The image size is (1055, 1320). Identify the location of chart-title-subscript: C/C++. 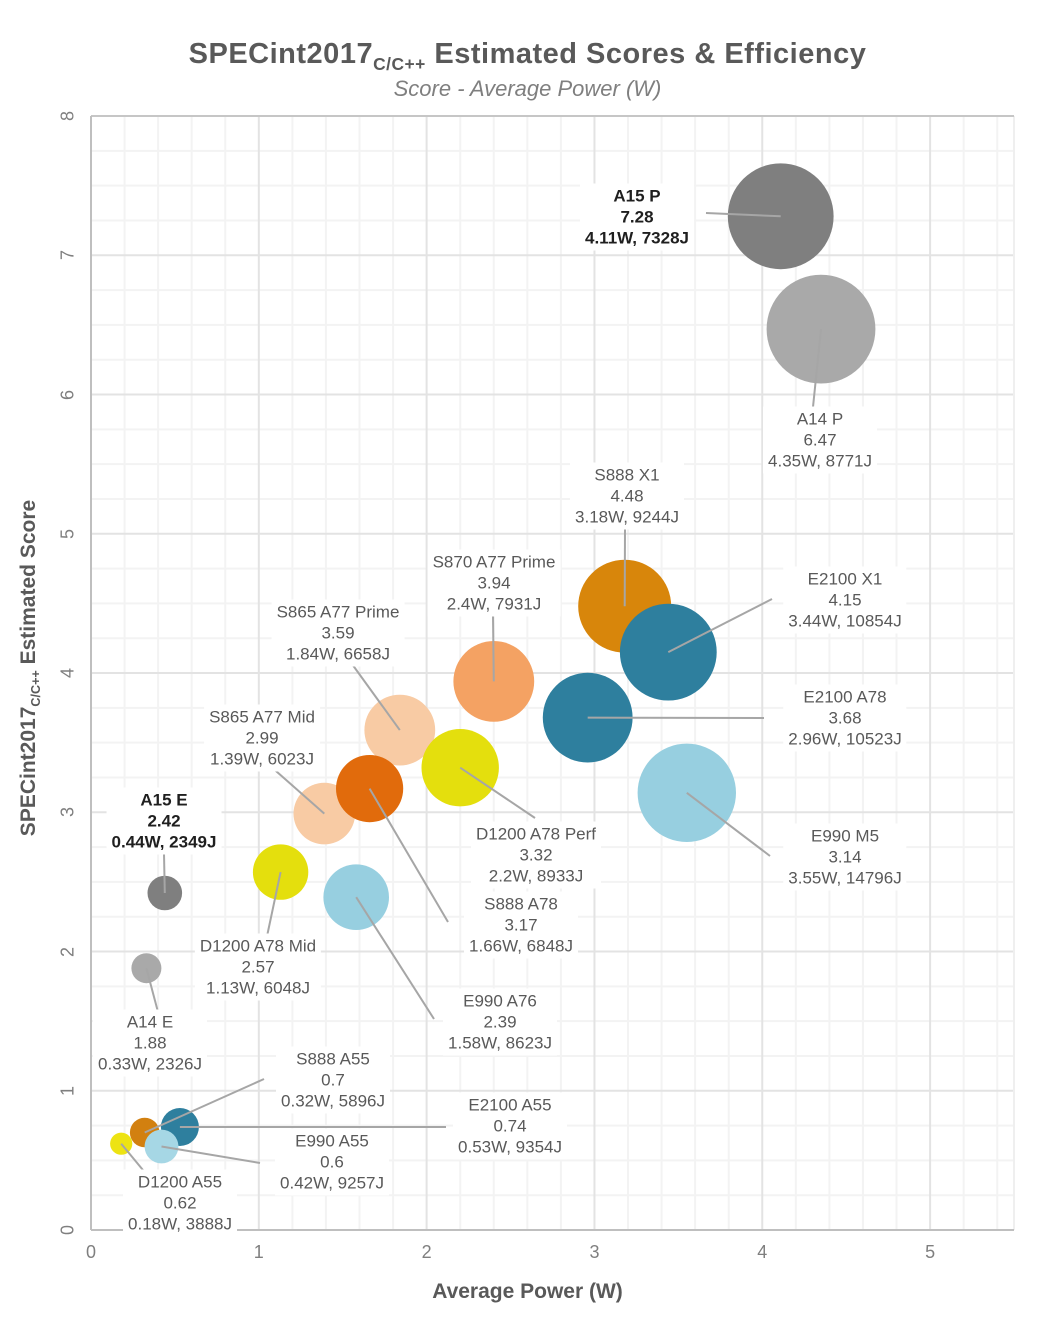
(399, 63).